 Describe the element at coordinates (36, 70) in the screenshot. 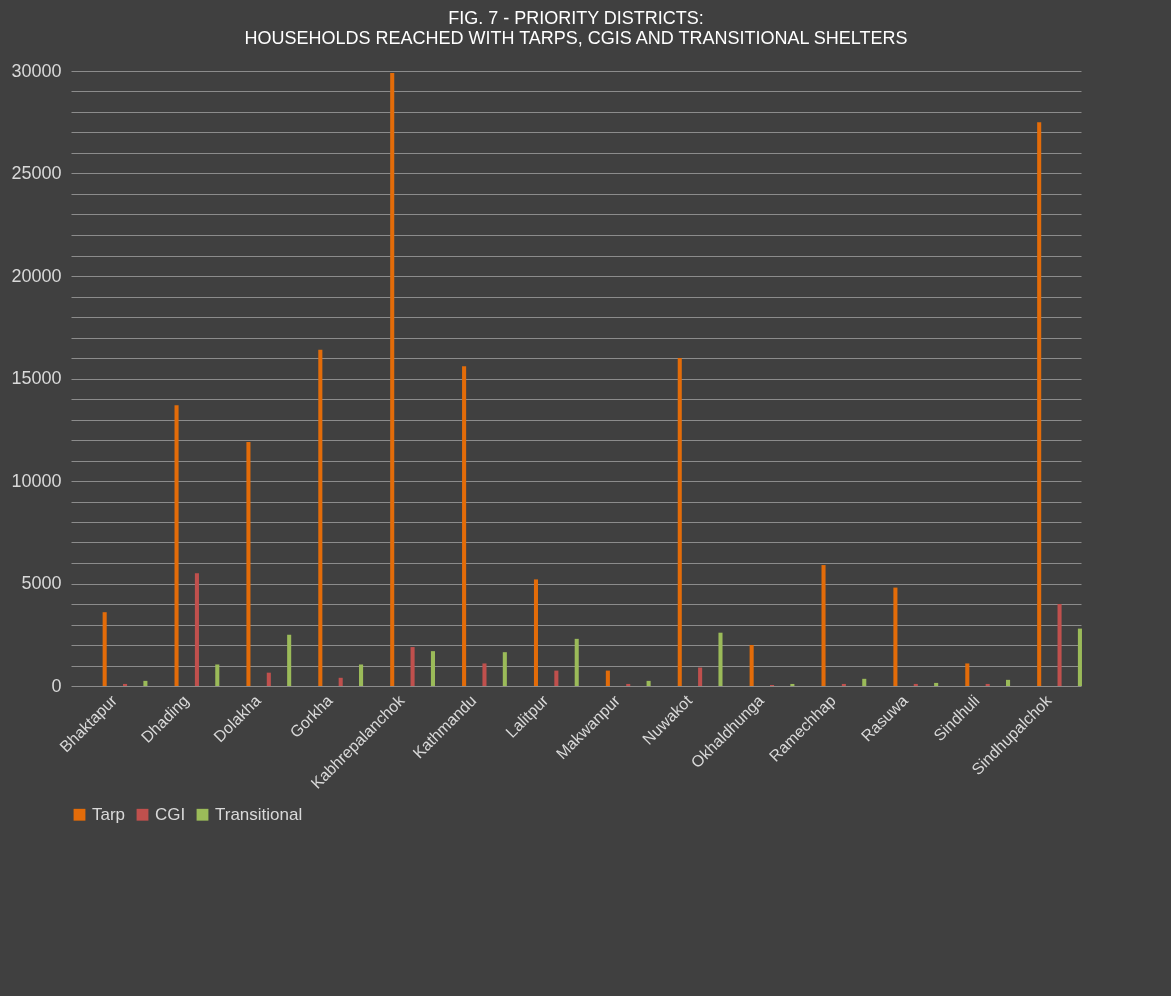

I see `y-tick-label: 30000` at that location.